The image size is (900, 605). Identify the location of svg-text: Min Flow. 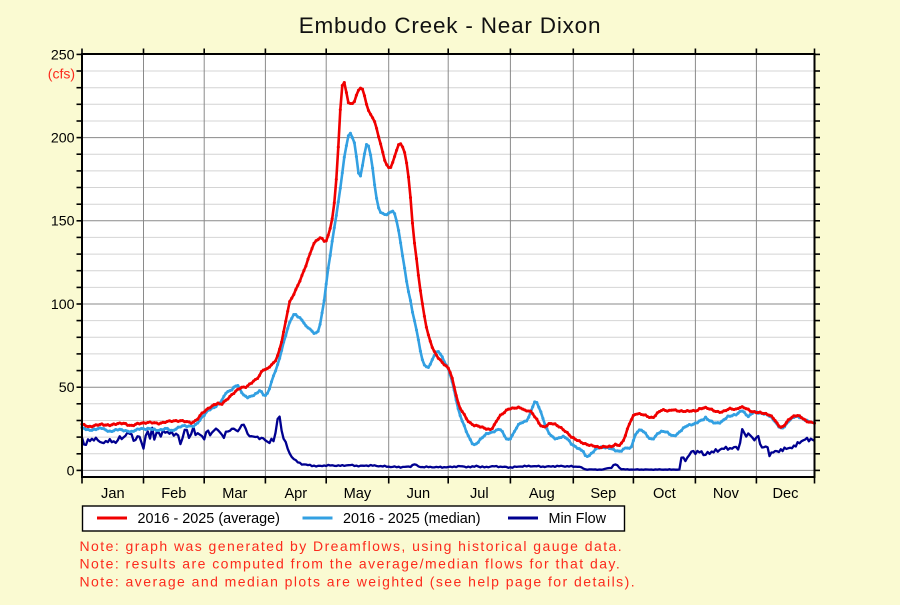
(578, 519).